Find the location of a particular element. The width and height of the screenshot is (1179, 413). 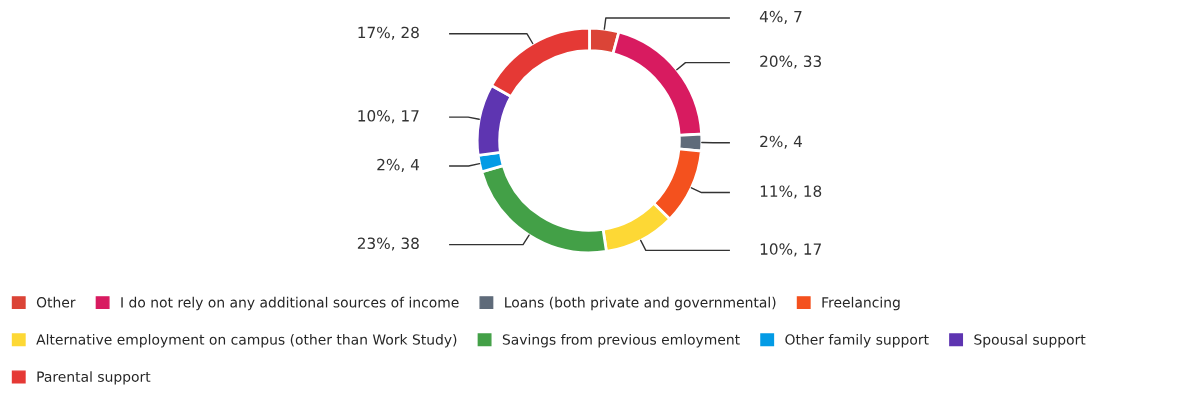

data-label: 11%, 18 is located at coordinates (791, 192).